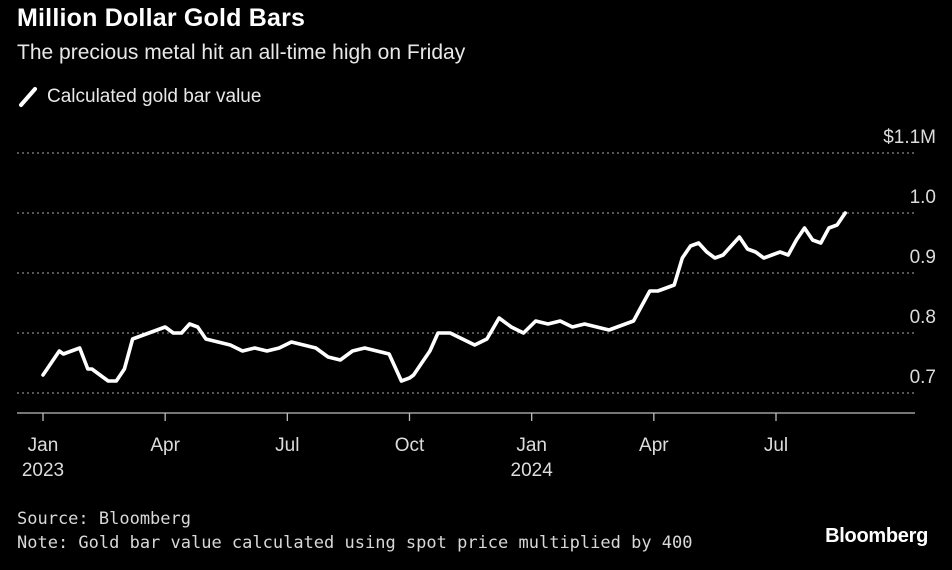  What do you see at coordinates (923, 317) in the screenshot?
I see `y-tick-label: 0.8` at bounding box center [923, 317].